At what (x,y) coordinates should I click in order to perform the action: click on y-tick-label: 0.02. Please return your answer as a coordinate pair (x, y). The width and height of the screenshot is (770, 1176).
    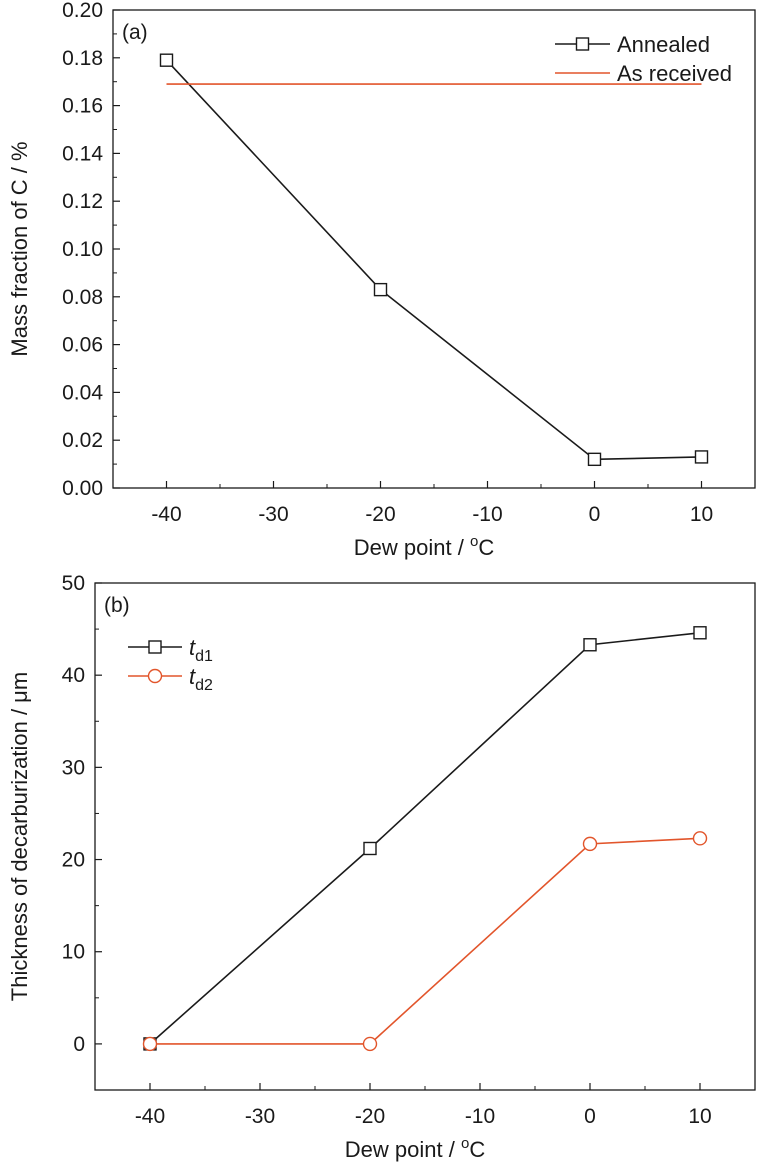
    Looking at the image, I should click on (82, 440).